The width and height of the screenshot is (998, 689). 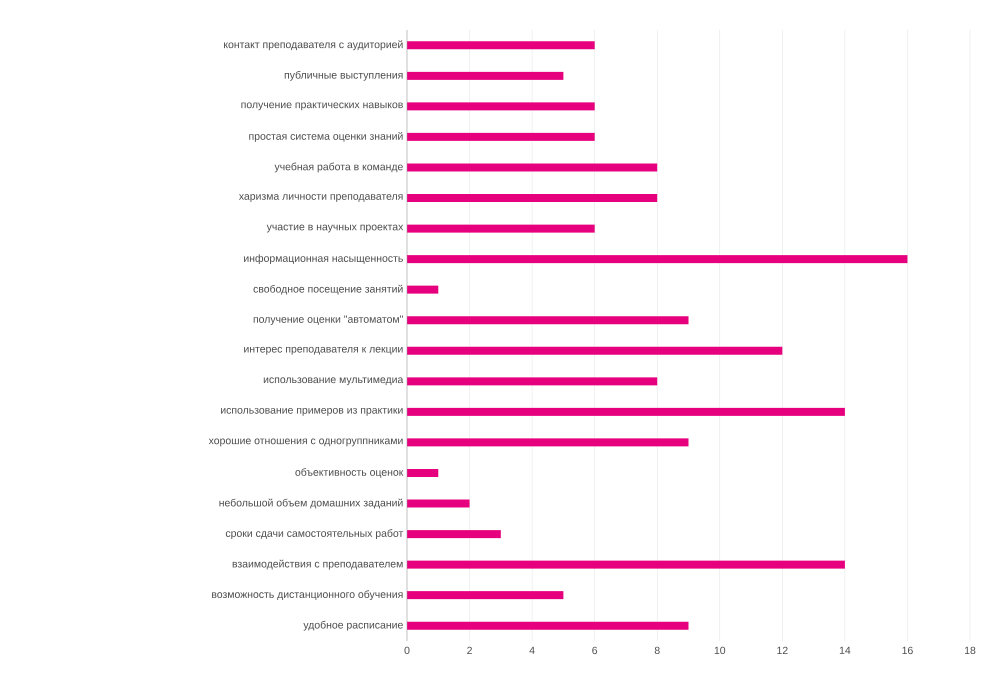 I want to click on y-tick-label: использование мультимедиа, so click(x=334, y=381).